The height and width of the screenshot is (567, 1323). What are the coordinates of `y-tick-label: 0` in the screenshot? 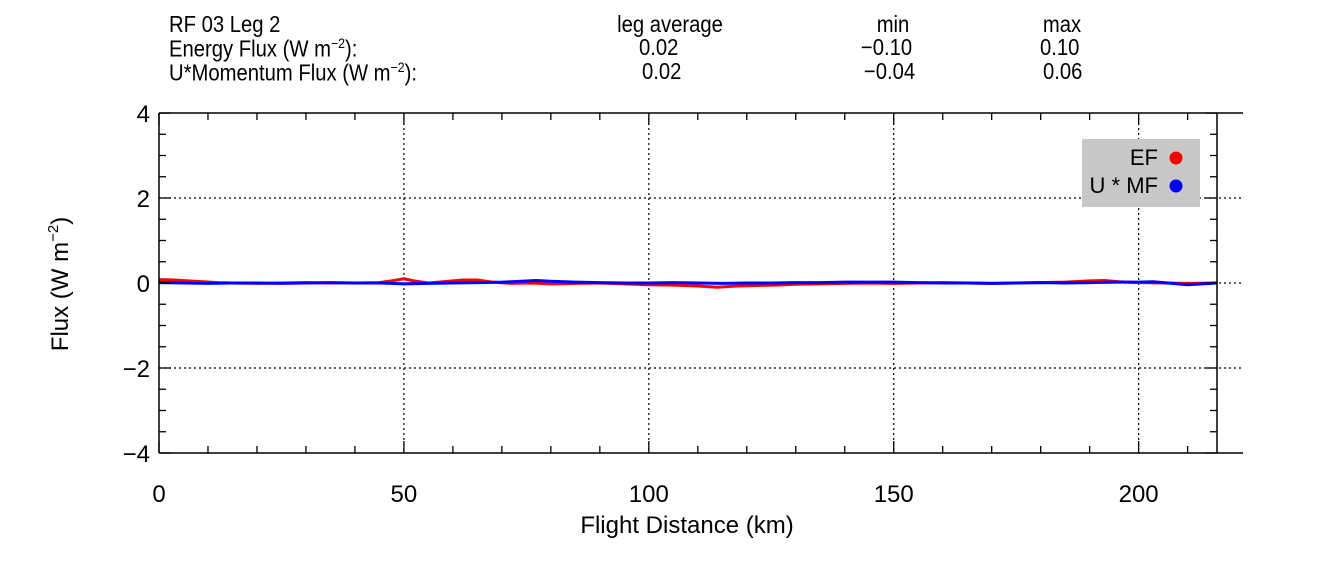 It's located at (143, 284).